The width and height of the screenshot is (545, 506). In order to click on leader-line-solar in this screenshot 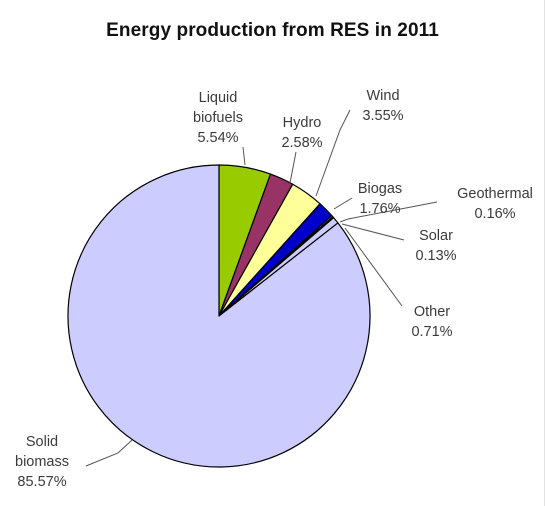, I will do `click(373, 232)`.